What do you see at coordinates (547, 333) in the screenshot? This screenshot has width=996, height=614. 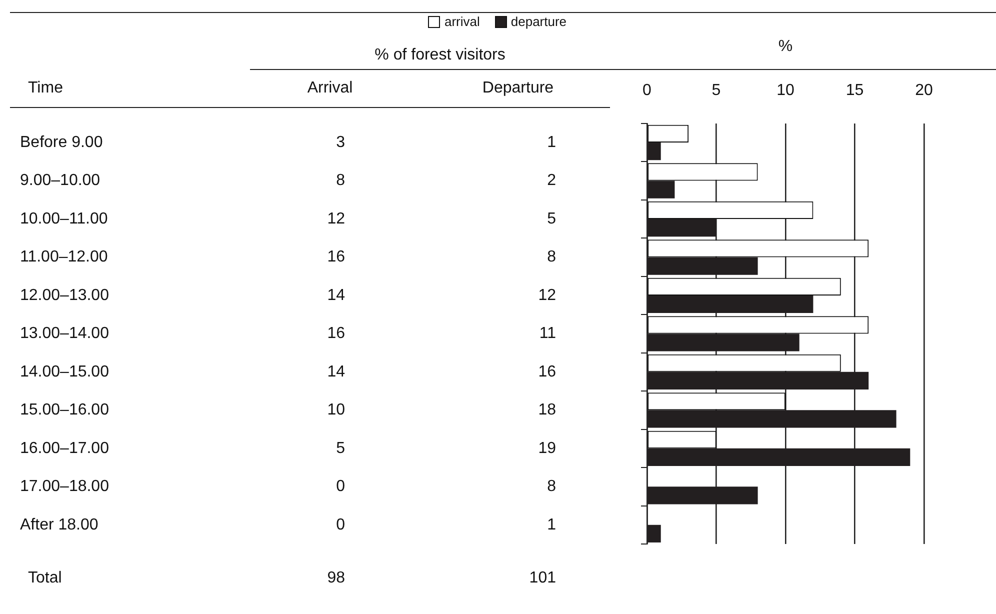 I see `data-label: 11` at bounding box center [547, 333].